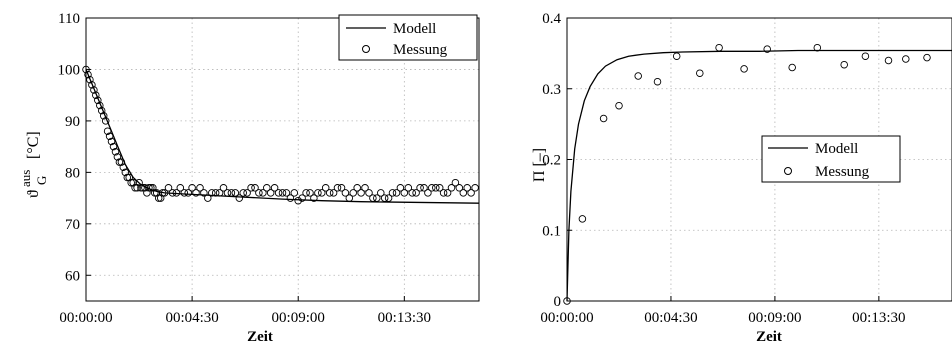 This screenshot has height=346, width=952. I want to click on y-axis-label: ϑ G aus [°C], so click(33, 164).